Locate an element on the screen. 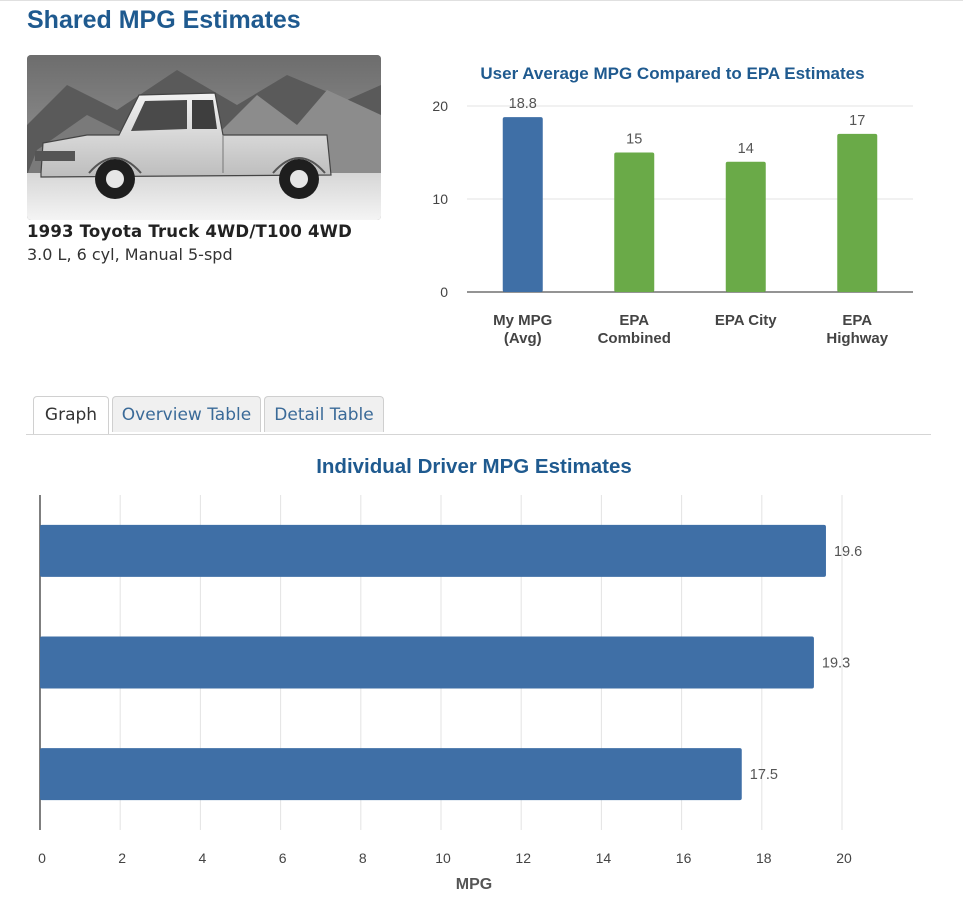  top-rule is located at coordinates (481, 0).